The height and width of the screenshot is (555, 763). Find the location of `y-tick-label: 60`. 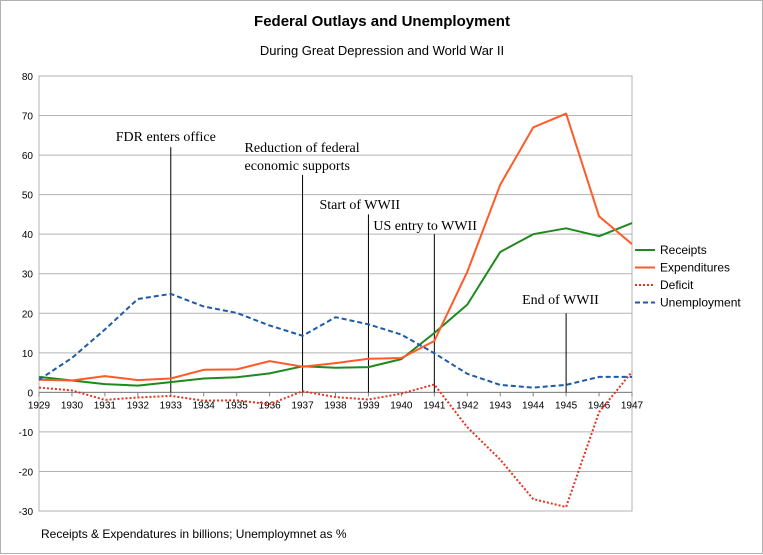

y-tick-label: 60 is located at coordinates (28, 156).